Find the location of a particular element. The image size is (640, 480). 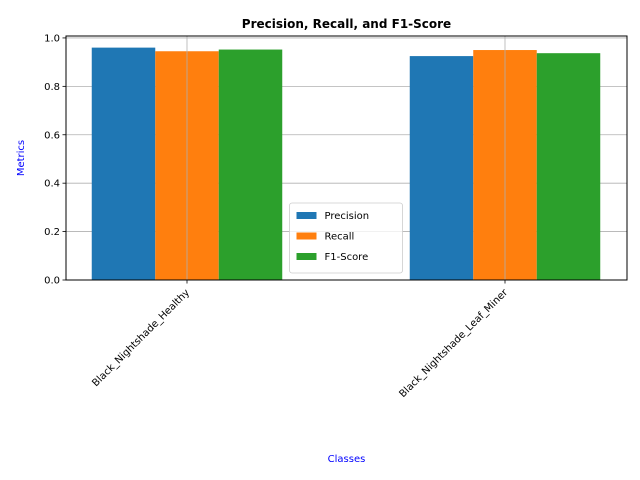

y-tick-label: 0.2 is located at coordinates (52, 232).